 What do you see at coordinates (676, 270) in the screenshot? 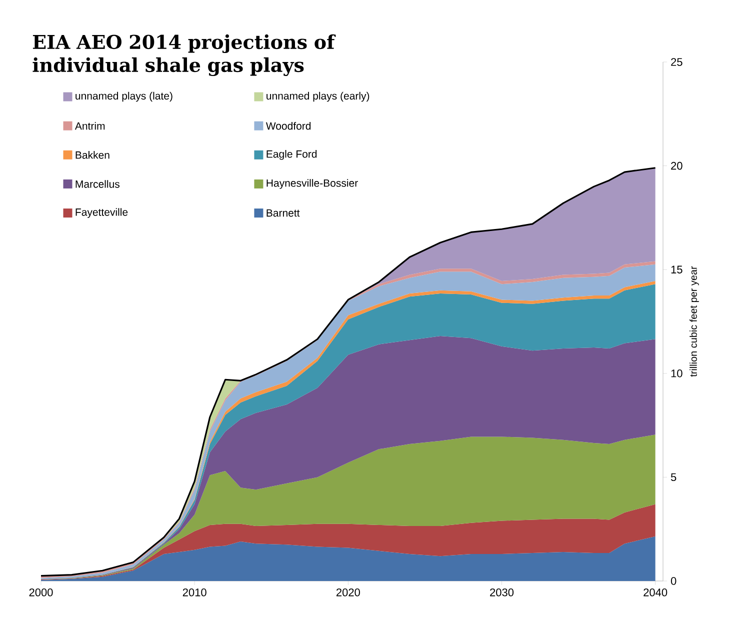
I see `y-tick-label: 15` at bounding box center [676, 270].